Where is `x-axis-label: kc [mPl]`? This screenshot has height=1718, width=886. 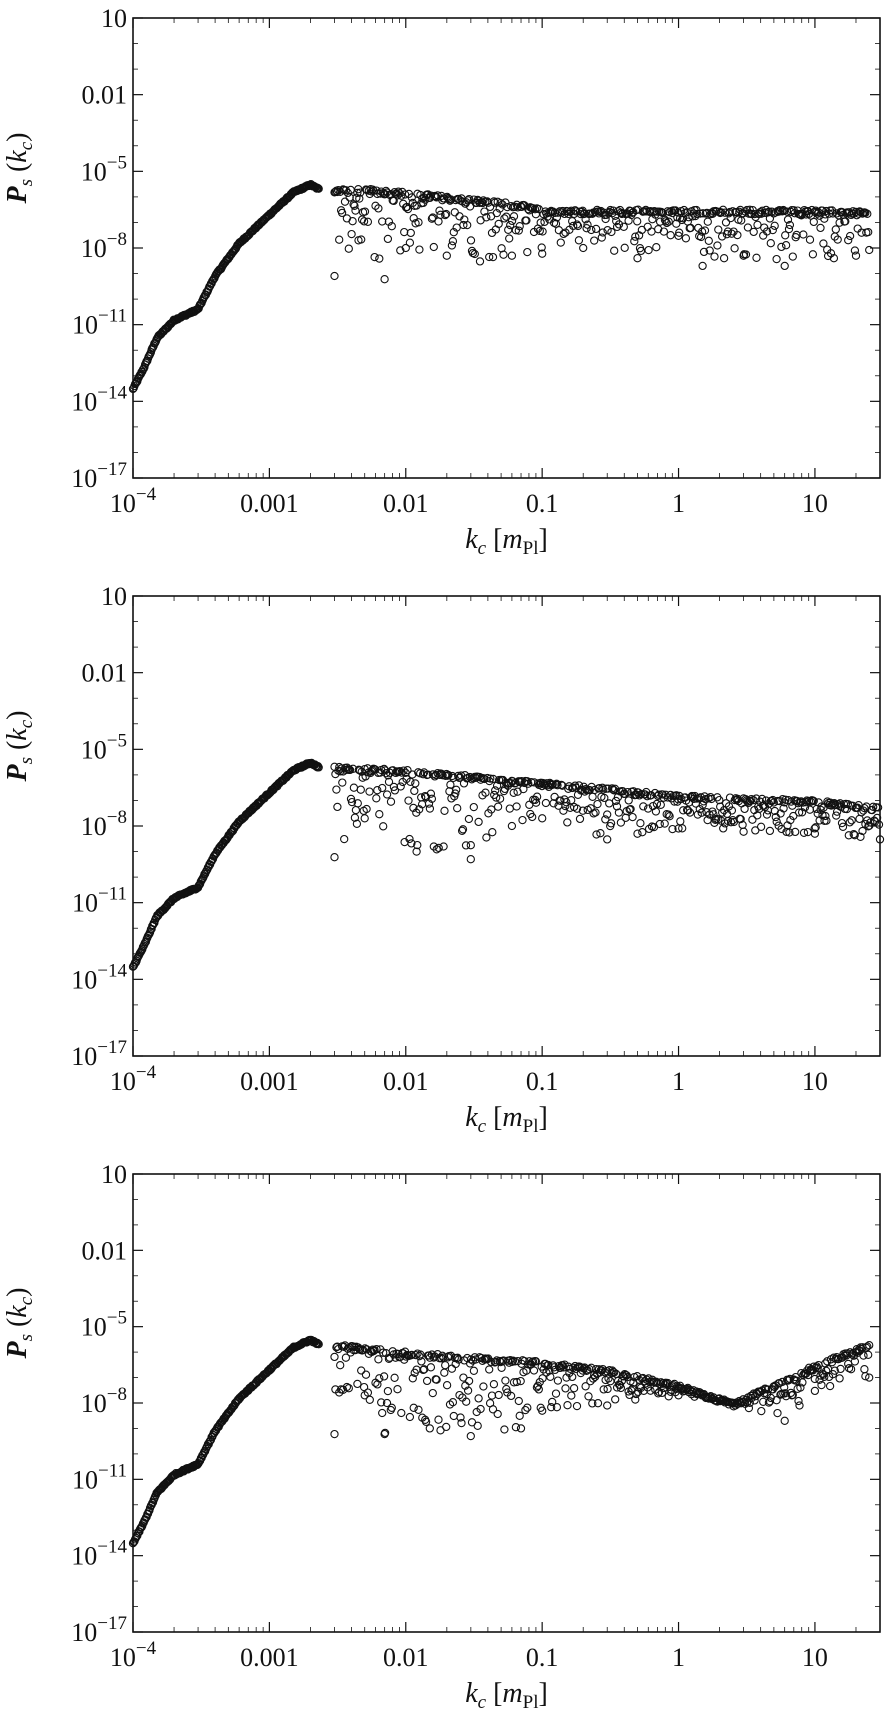 x-axis-label: kc [mPl] is located at coordinates (506, 1695).